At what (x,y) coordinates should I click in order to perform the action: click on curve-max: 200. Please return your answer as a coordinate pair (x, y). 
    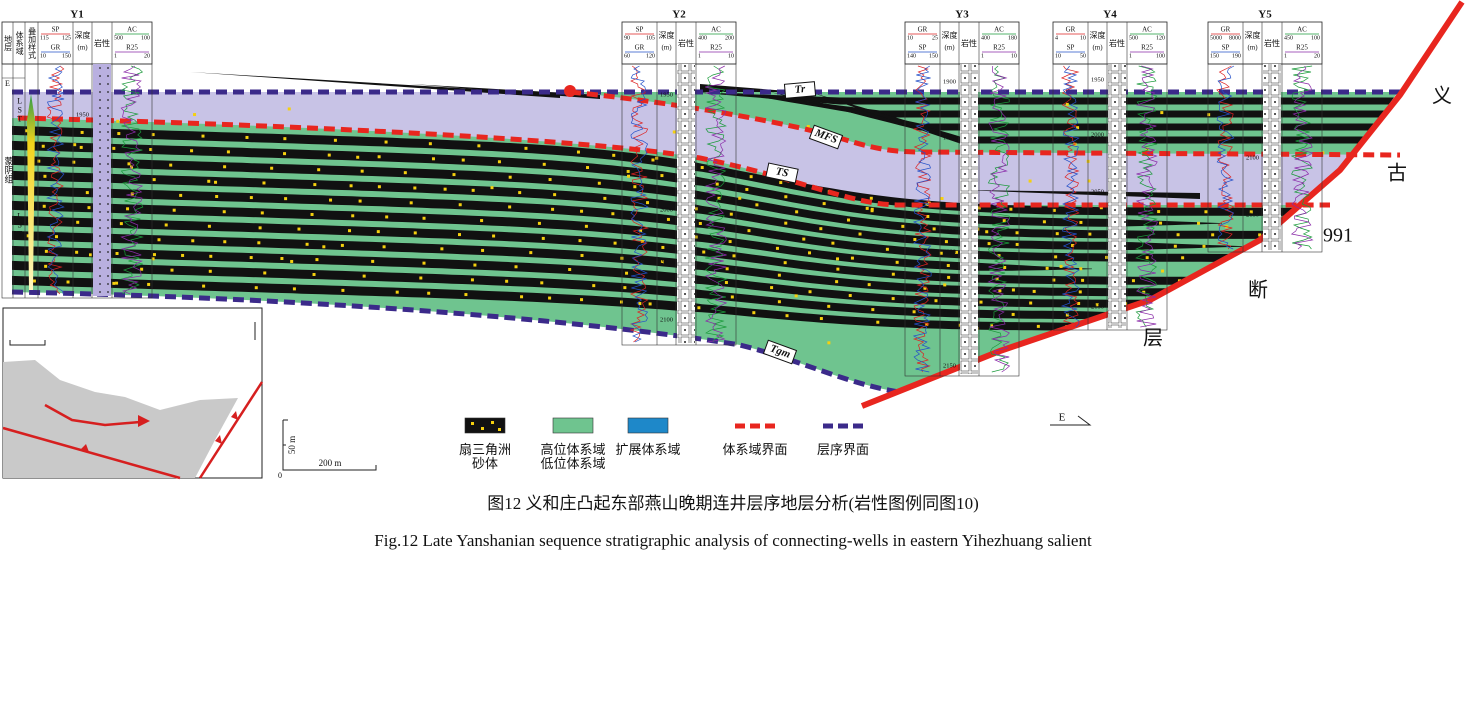
    Looking at the image, I should click on (729, 38).